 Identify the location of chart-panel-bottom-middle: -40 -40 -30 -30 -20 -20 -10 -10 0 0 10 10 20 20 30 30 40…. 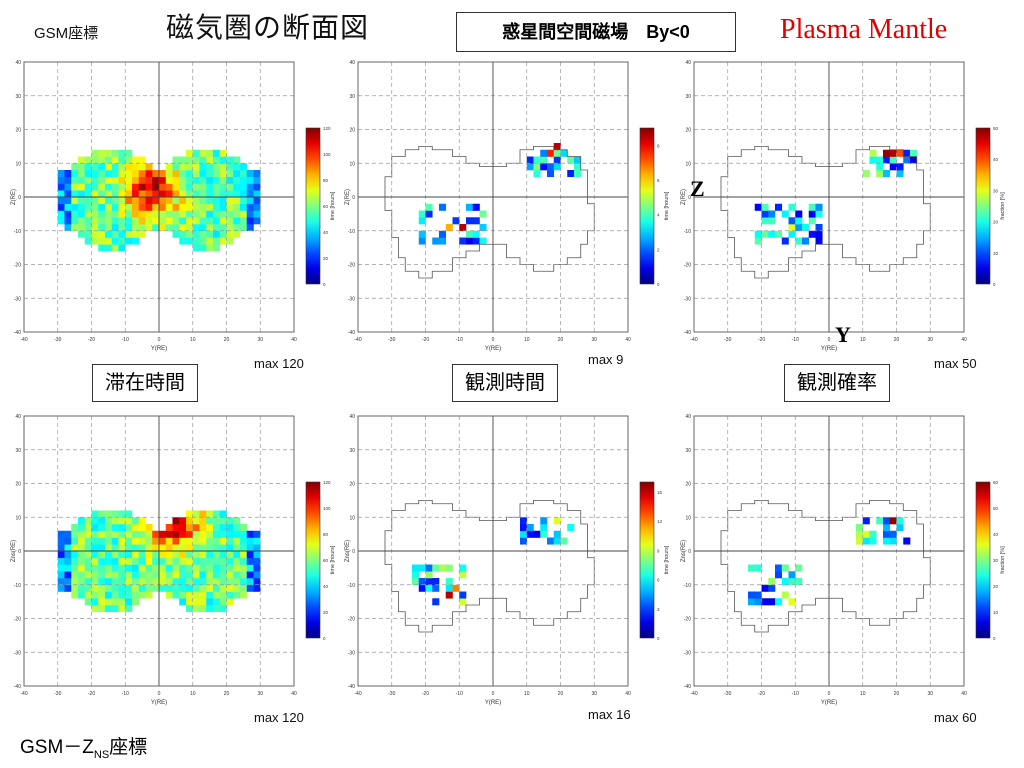
(509, 560).